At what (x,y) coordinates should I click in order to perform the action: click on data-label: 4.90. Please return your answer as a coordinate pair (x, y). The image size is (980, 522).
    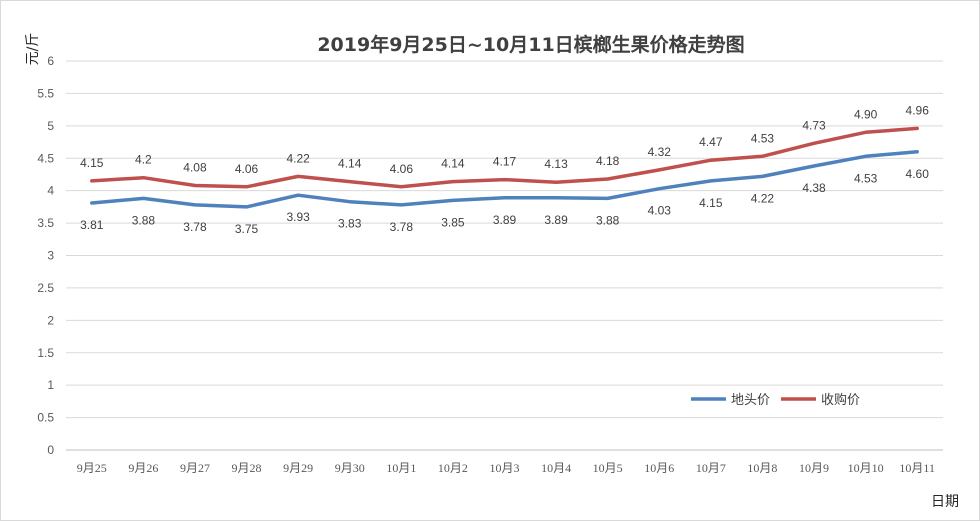
    Looking at the image, I should click on (866, 114).